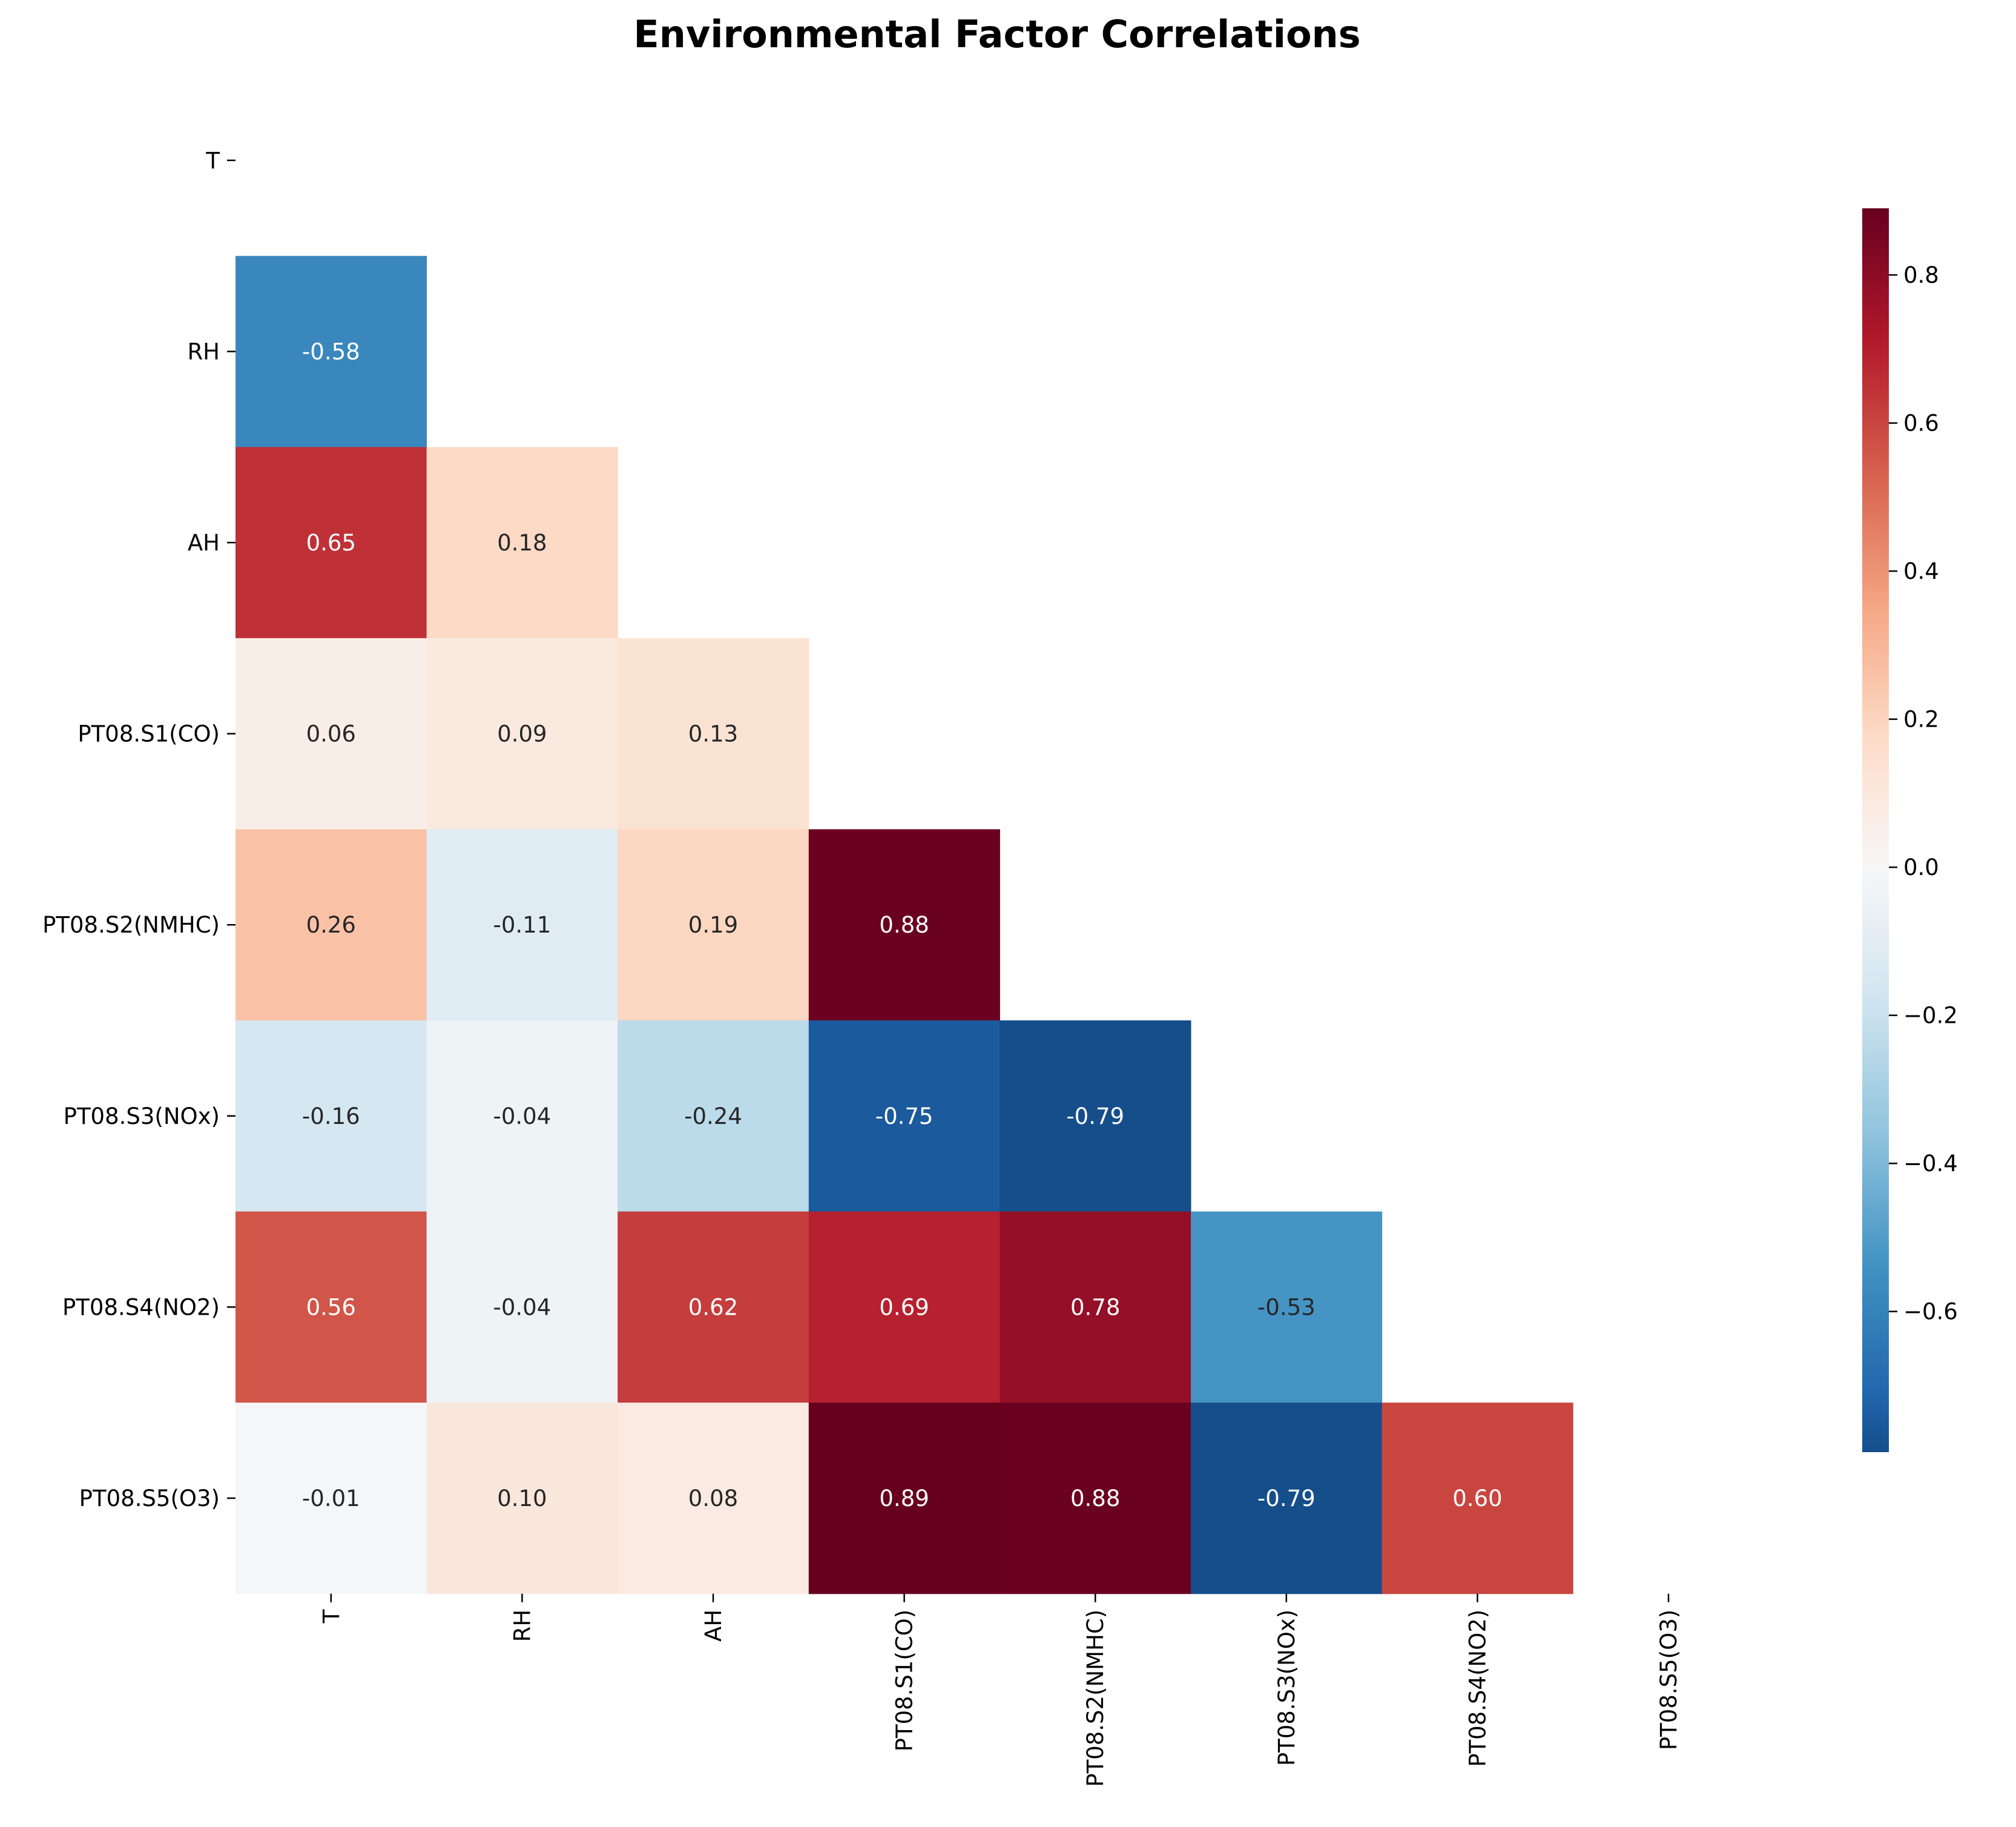  What do you see at coordinates (131, 925) in the screenshot?
I see `y-tick-label-pt08-s2-nmhc: PT08.S2(NMHC)` at bounding box center [131, 925].